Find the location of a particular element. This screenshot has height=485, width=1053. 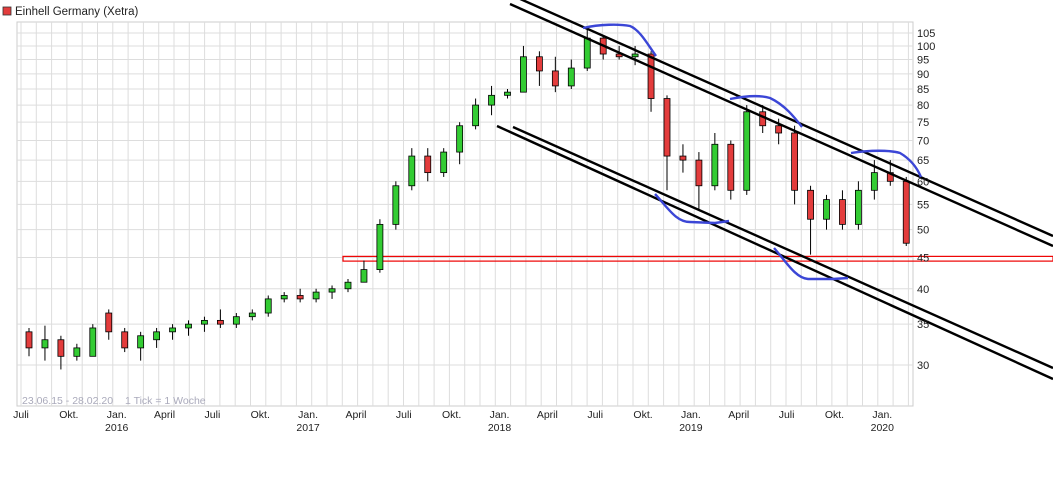

y-tick-label: 40 is located at coordinates (923, 290).